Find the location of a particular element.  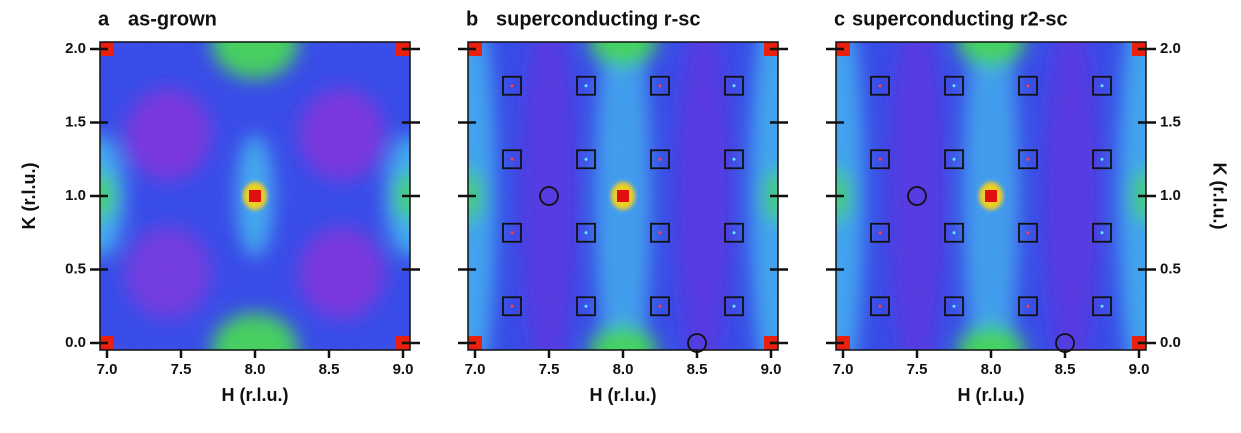

y-tick-label: 1.0 is located at coordinates (75, 195).